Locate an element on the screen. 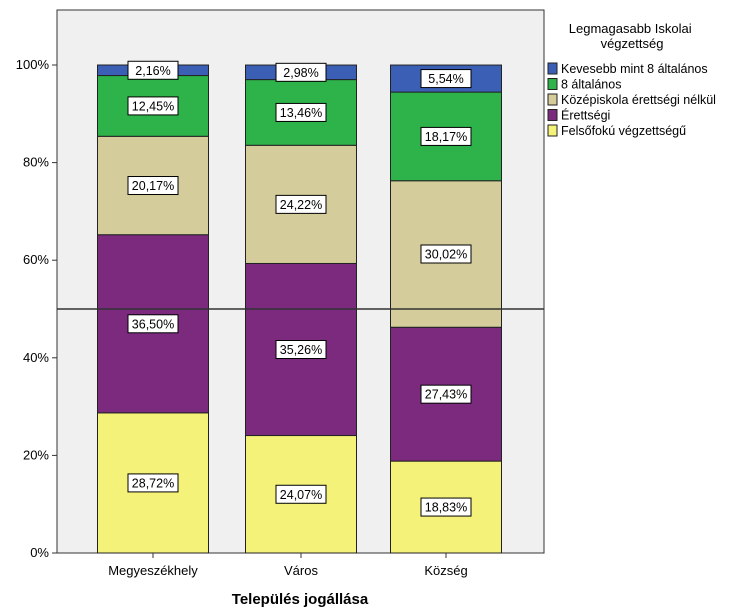 Image resolution: width=730 pixels, height=609 pixels. legend-label: 8 általános is located at coordinates (591, 85).